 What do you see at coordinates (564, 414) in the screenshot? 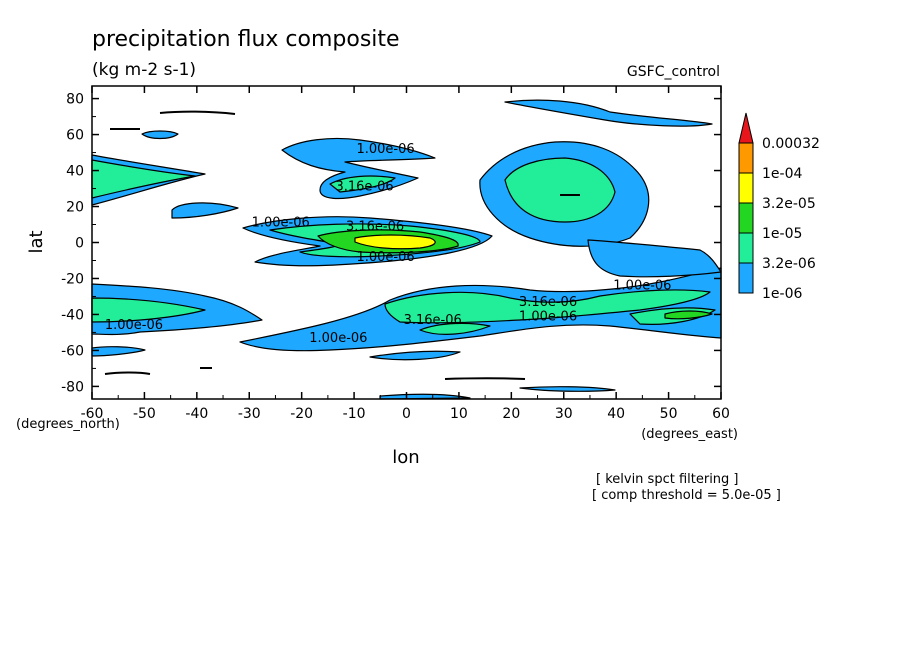
I see `x-tick-label-9: 30` at bounding box center [564, 414].